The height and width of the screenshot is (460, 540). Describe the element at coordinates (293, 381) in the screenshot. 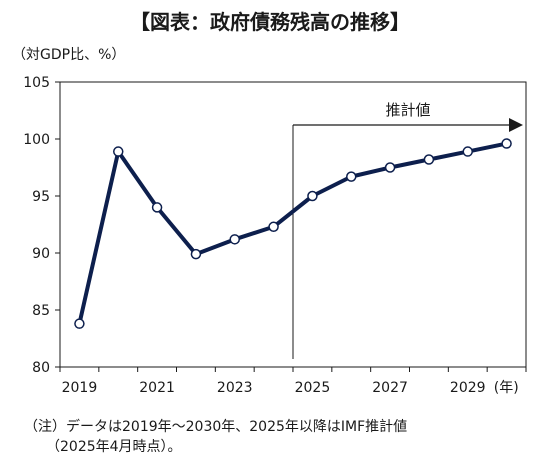

I see `x-axis-ticks: 2019 2021 2023 2025 2027 2029 (年)` at that location.